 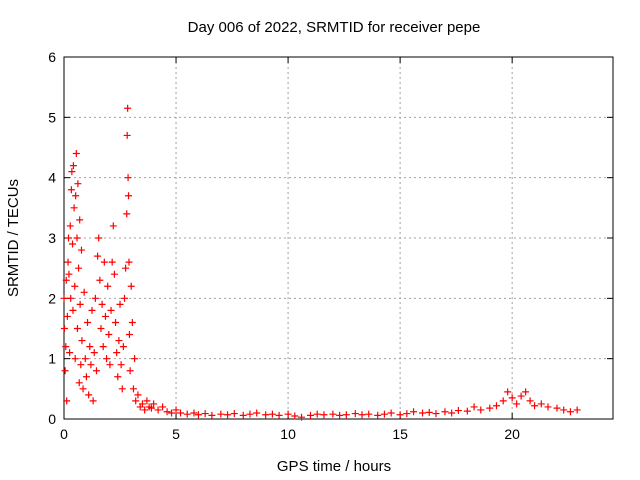 I want to click on y-tick-label: 5, so click(x=52, y=117).